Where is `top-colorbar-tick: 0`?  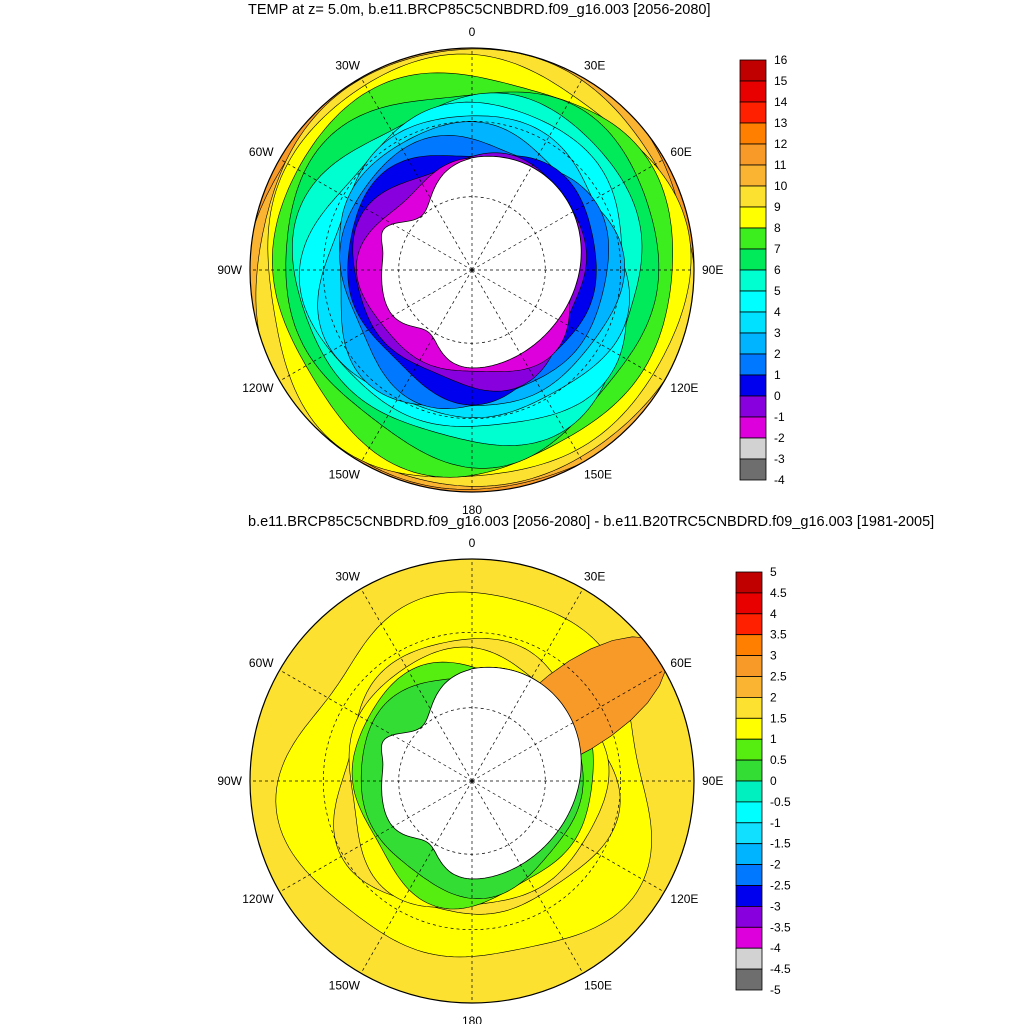
top-colorbar-tick: 0 is located at coordinates (777, 396).